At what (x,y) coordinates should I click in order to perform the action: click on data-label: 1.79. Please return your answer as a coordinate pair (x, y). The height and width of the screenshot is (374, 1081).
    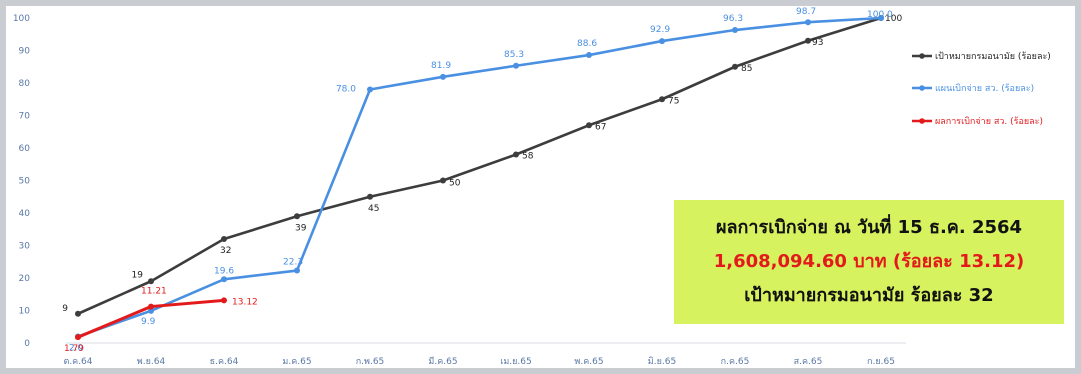
    Looking at the image, I should click on (74, 349).